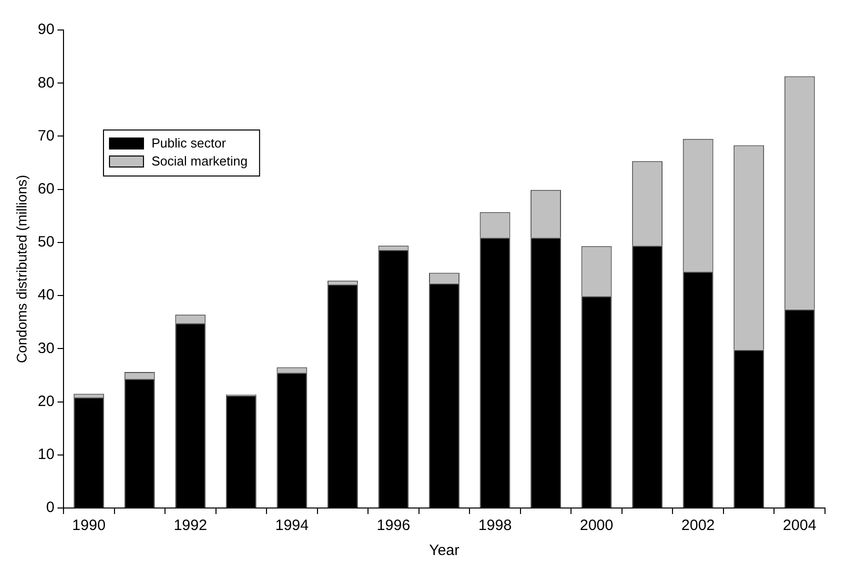 The width and height of the screenshot is (855, 569). What do you see at coordinates (46, 242) in the screenshot?
I see `y-tick-label: 50` at bounding box center [46, 242].